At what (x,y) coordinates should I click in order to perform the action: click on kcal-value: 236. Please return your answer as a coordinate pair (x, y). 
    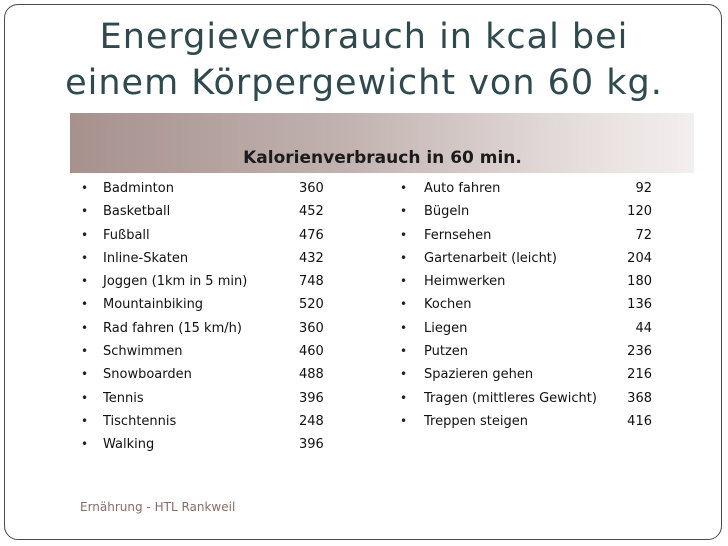
    Looking at the image, I should click on (639, 352).